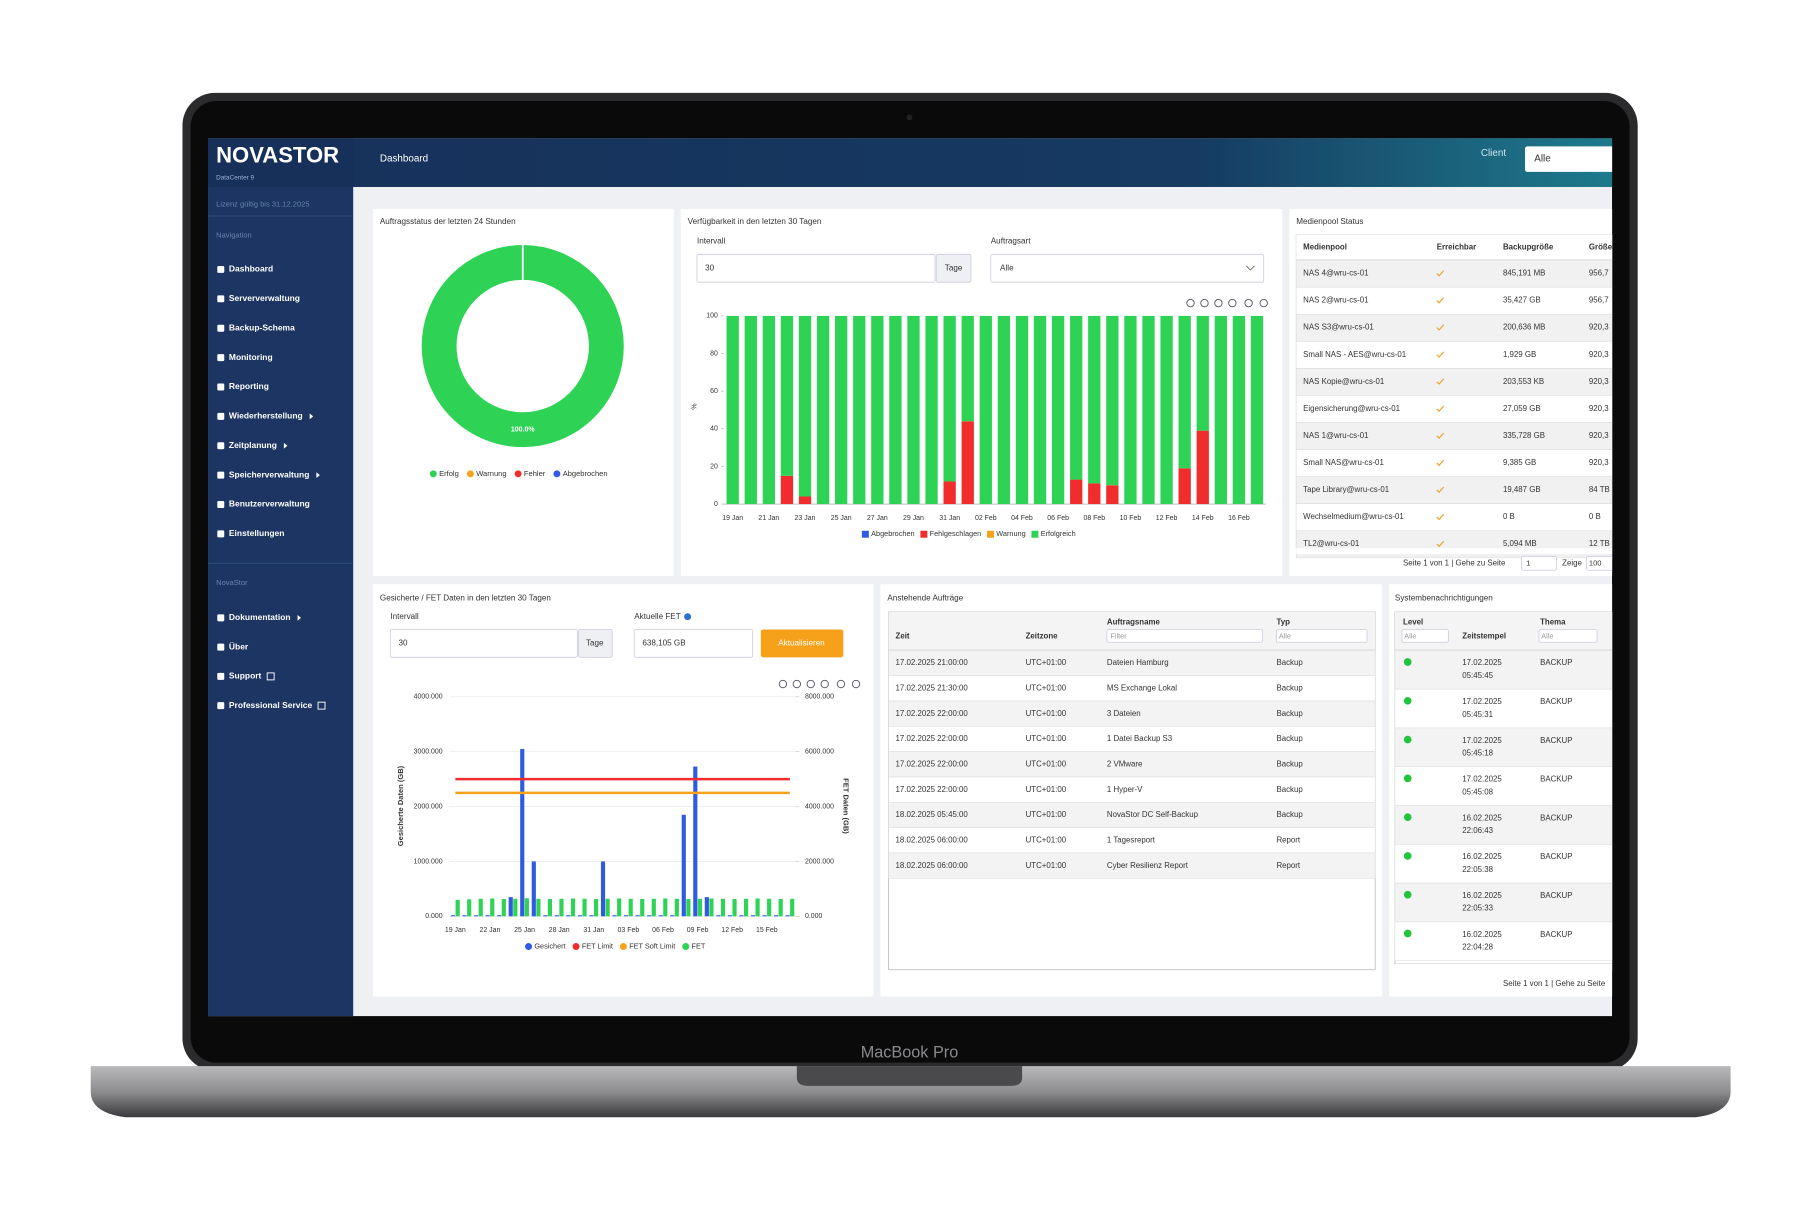 Image resolution: width=1812 pixels, height=1209 pixels. What do you see at coordinates (428, 752) in the screenshot?
I see `y-tick-label: 3000.000` at bounding box center [428, 752].